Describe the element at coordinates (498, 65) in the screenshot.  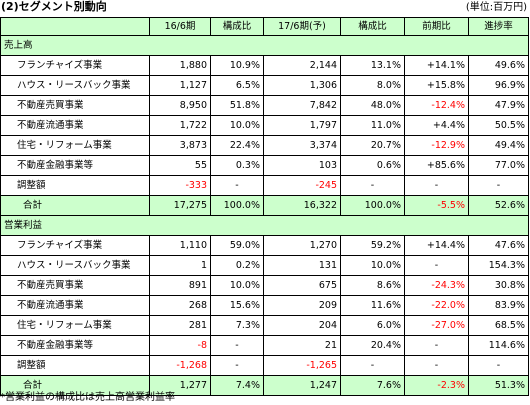
I see `value-cell: 49.6%` at that location.